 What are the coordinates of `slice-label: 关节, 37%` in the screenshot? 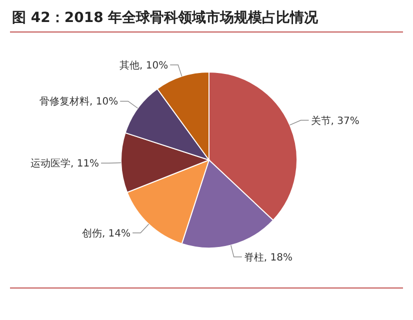 It's located at (335, 120).